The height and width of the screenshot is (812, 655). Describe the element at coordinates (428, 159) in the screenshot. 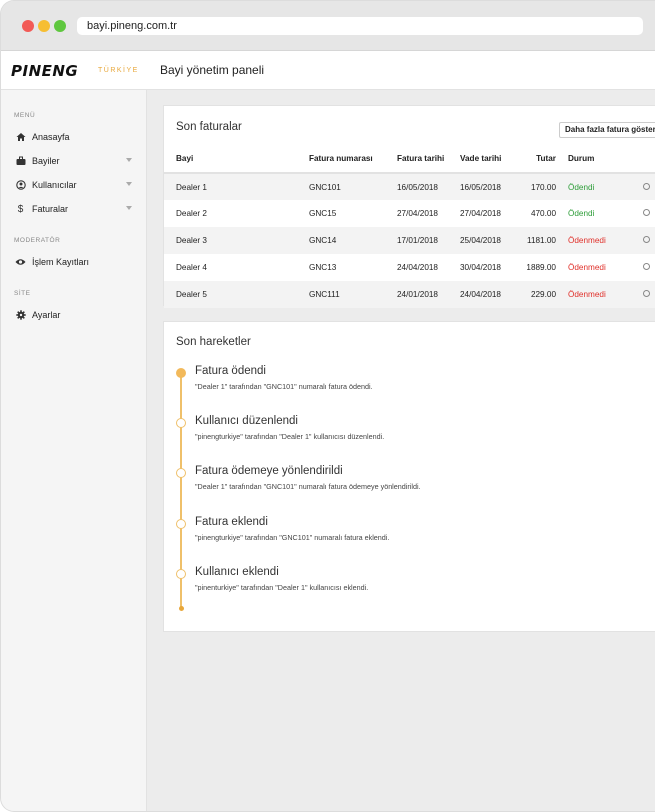

I see `column-header-fatura-tarihi: Fatura tarihi` at that location.